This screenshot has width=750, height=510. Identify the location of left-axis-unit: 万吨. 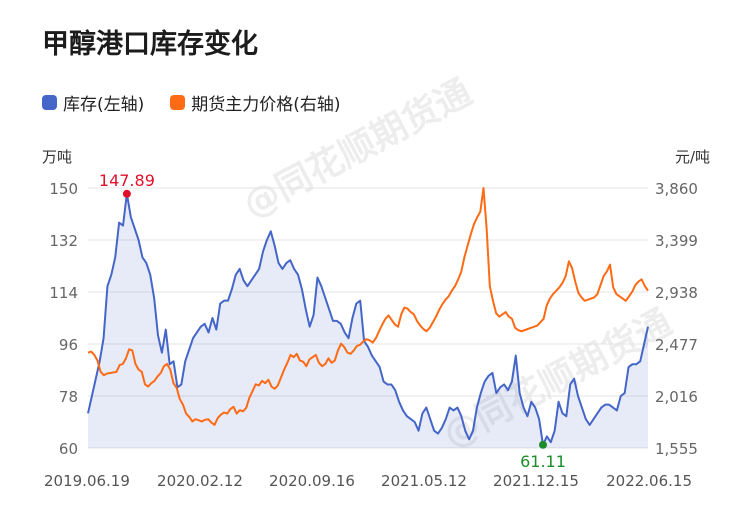
(57, 157).